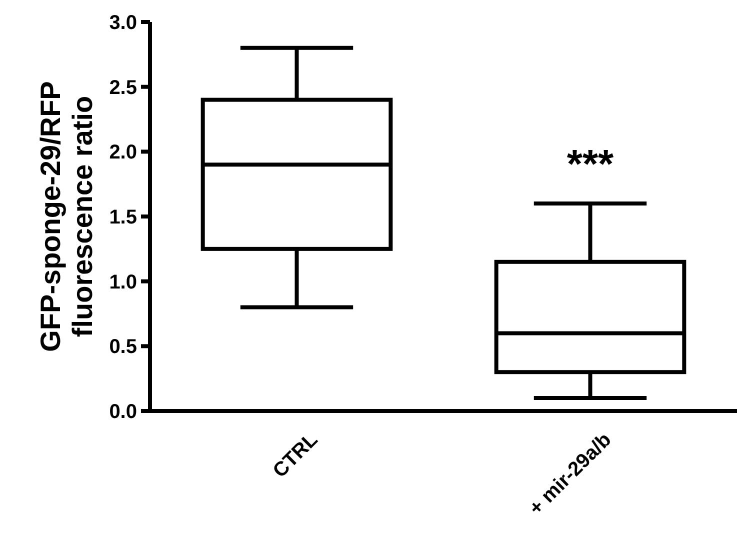 The width and height of the screenshot is (737, 541). What do you see at coordinates (123, 217) in the screenshot?
I see `y-tick-label: 1.5` at bounding box center [123, 217].